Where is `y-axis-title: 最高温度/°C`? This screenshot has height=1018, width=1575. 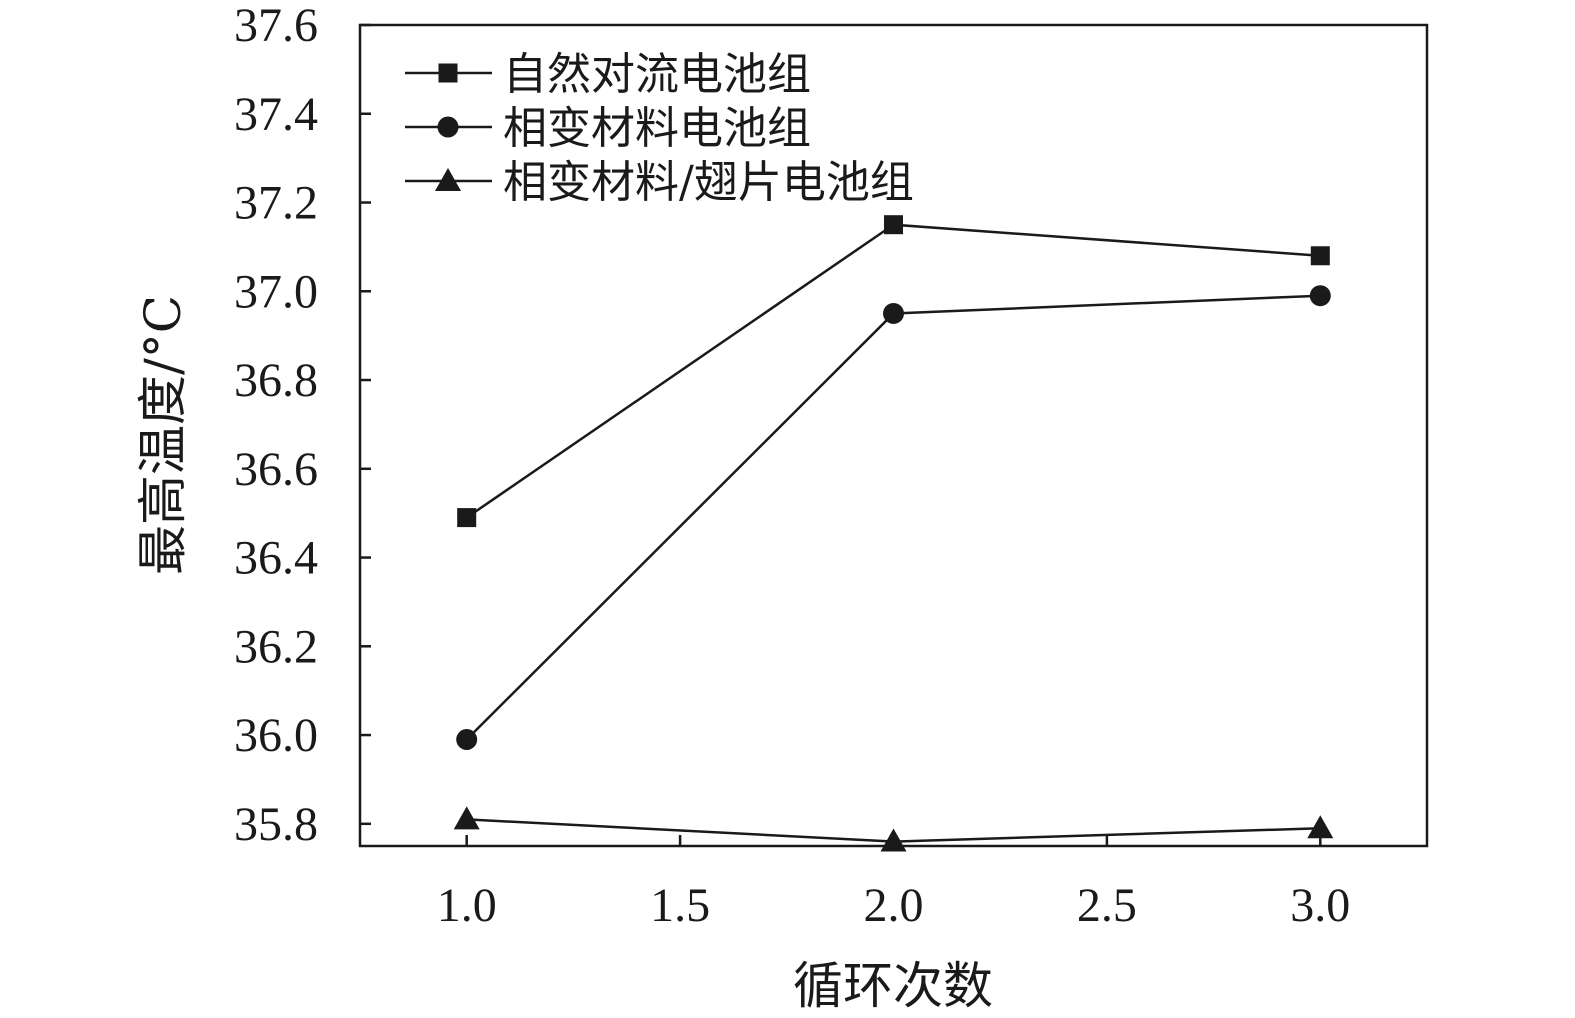
y-axis-title: 最高温度/°C is located at coordinates (163, 435).